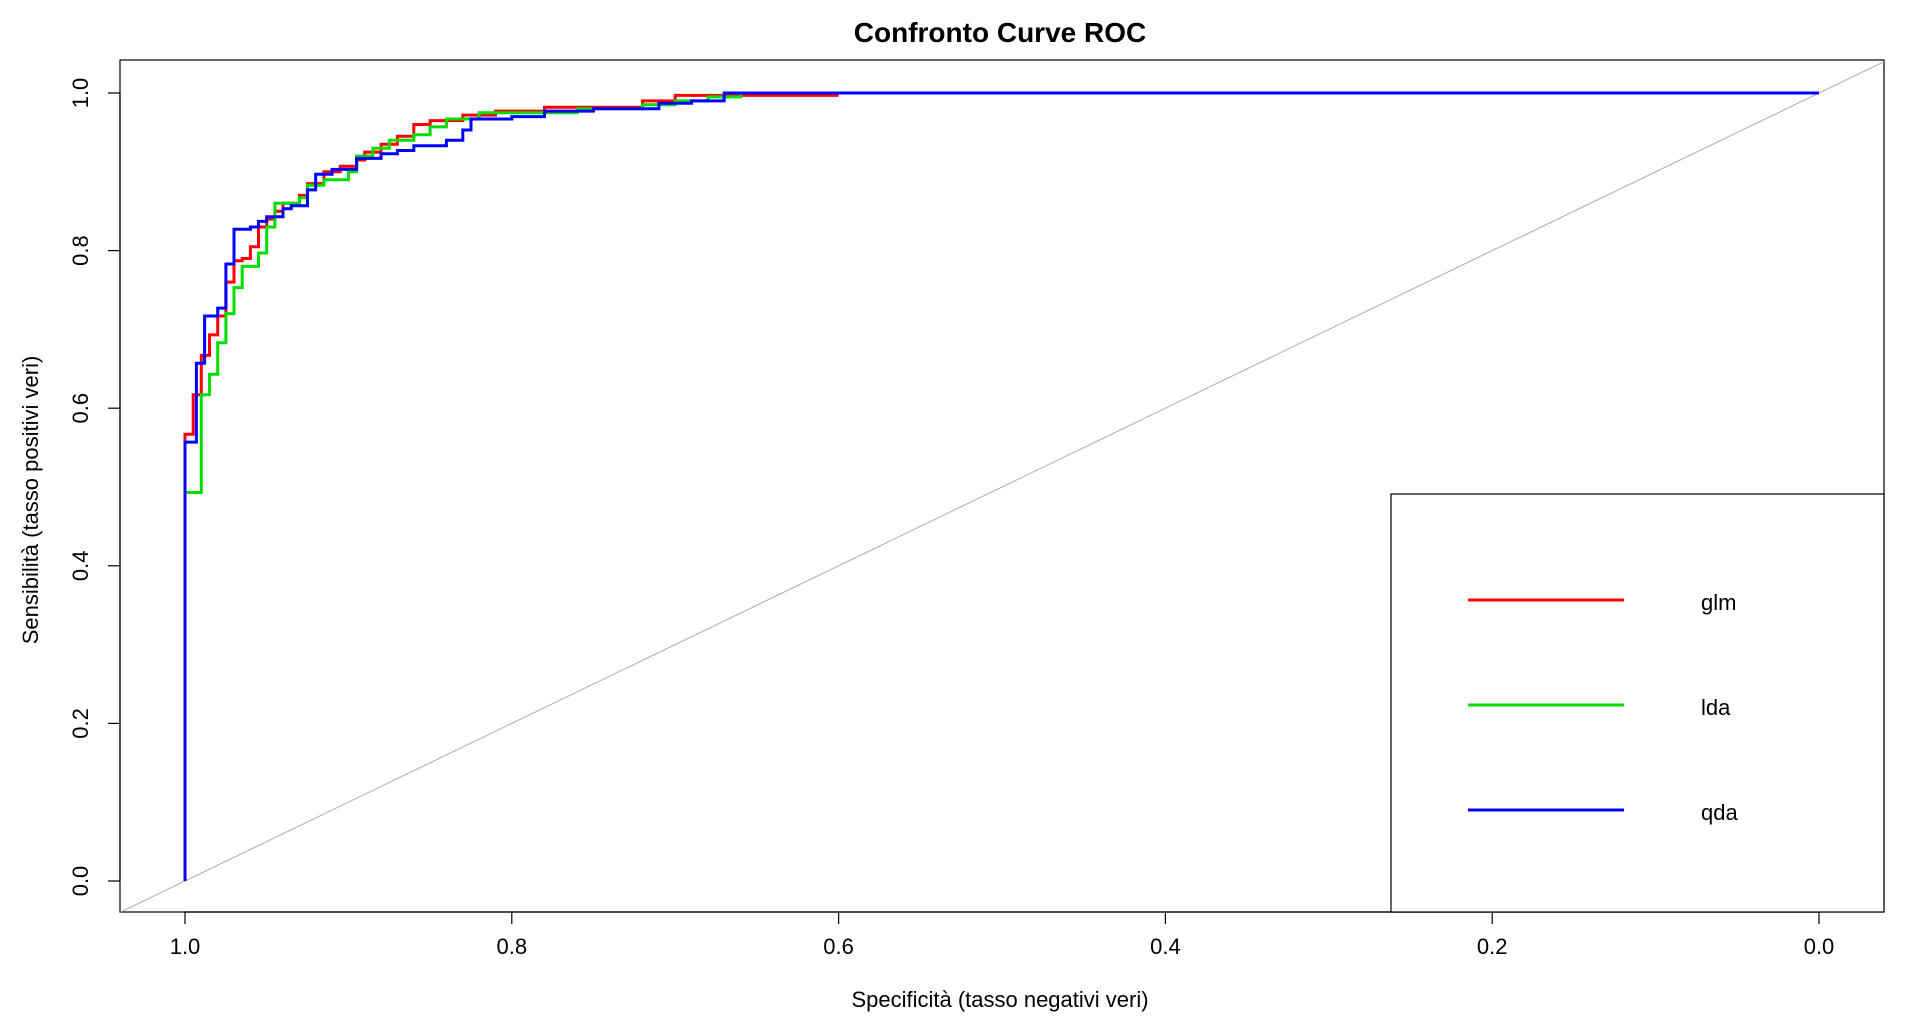  Describe the element at coordinates (80, 250) in the screenshot. I see `y-tick-label: 0.8` at that location.